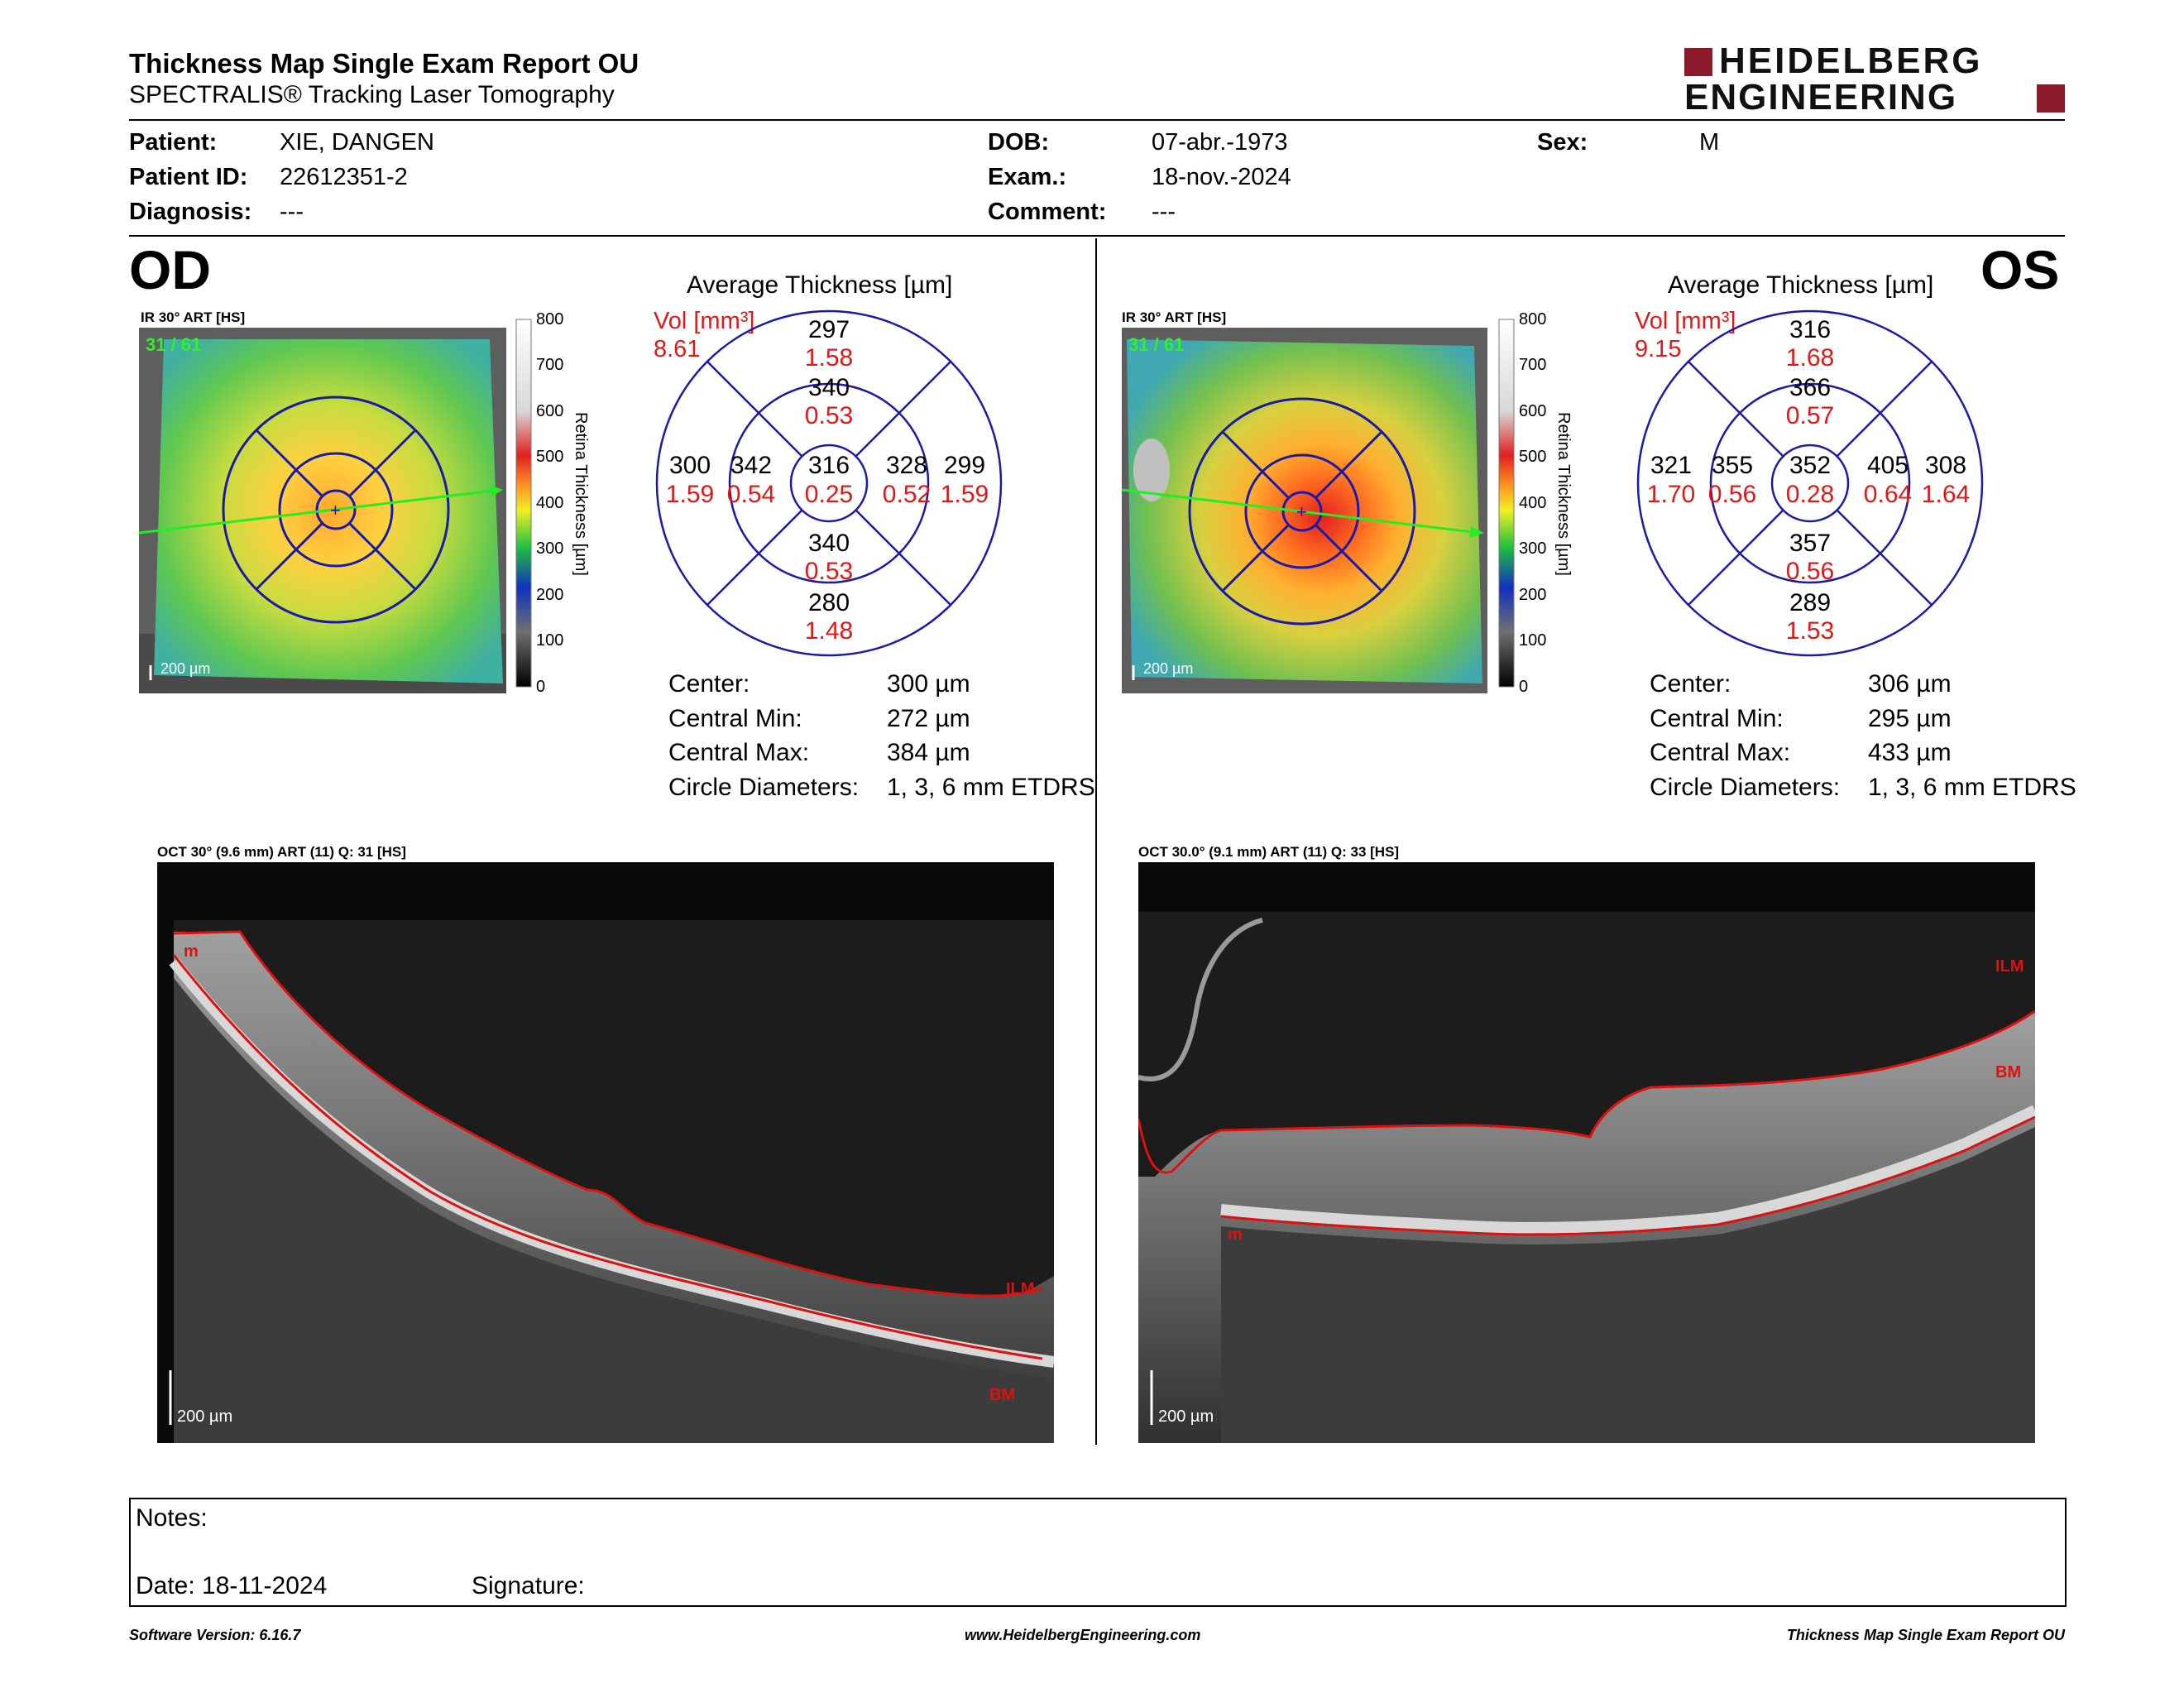  I want to click on od-temp-outer-vol: 1.59, so click(690, 494).